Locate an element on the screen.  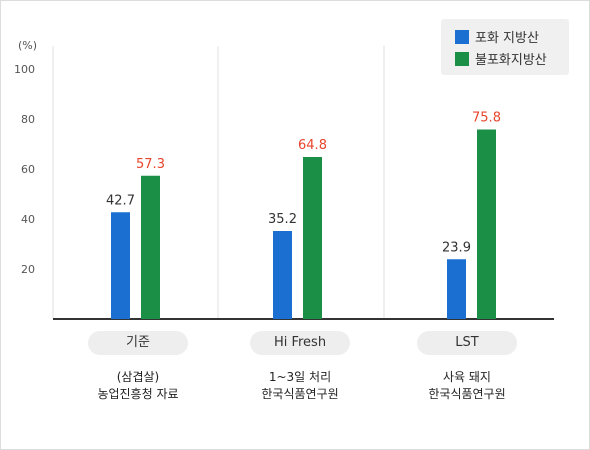
legend-item-unsaturated: 불포화지방산 is located at coordinates (501, 58).